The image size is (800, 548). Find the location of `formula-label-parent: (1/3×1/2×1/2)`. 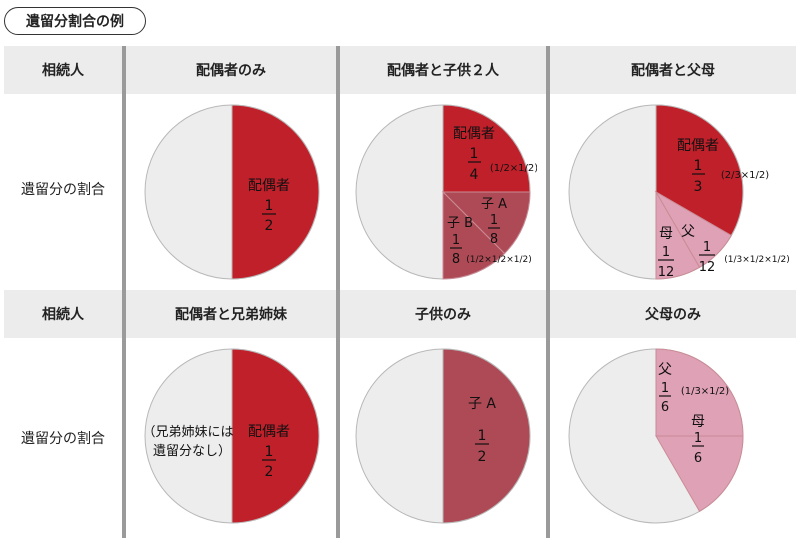

formula-label-parent: (1/3×1/2×1/2) is located at coordinates (757, 260).